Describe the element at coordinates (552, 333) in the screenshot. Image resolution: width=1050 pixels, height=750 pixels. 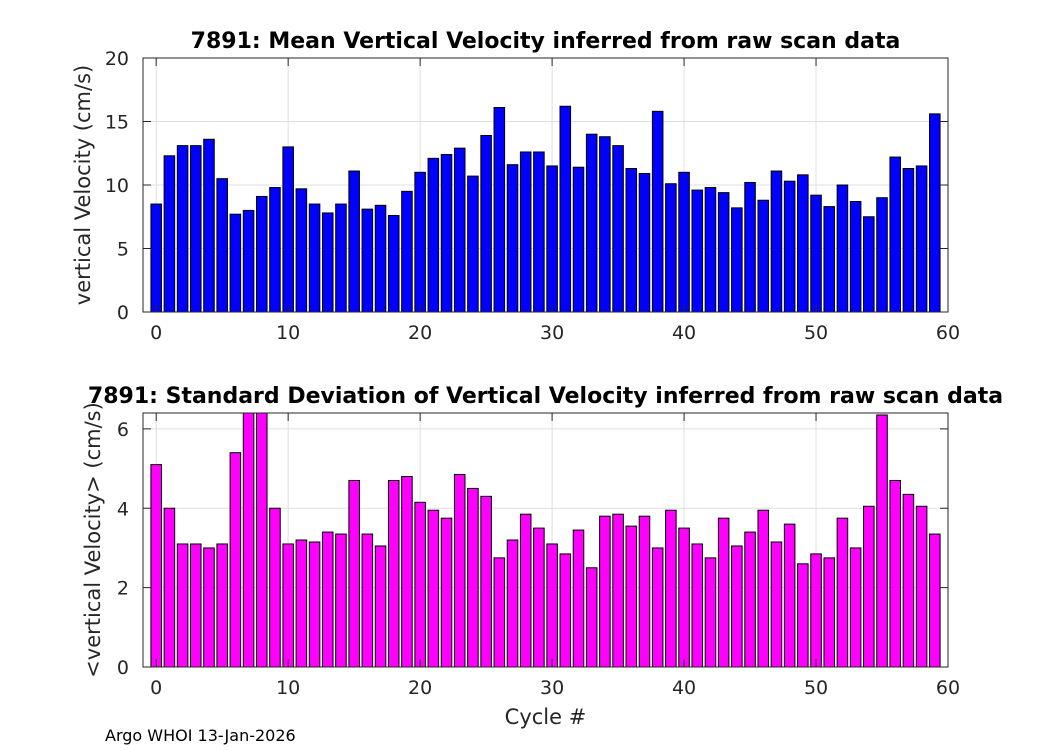
I see `mean-velocity-xtick-label: 30` at that location.